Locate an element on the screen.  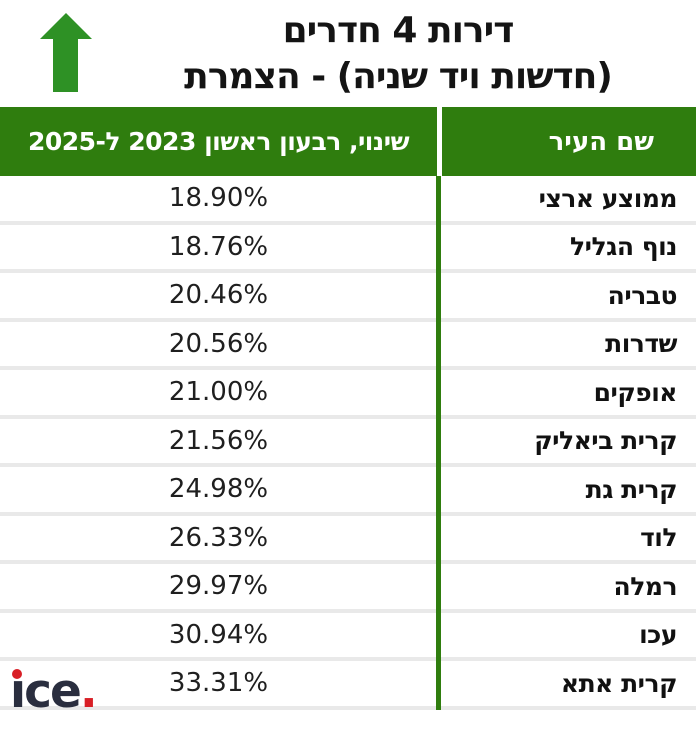
table-row: 20.46% טבריה is located at coordinates (348, 297).